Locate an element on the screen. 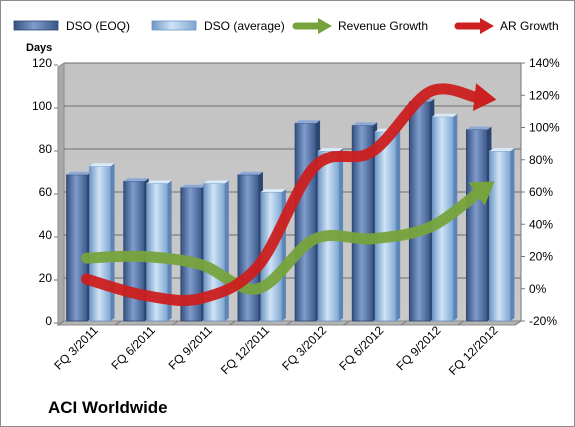  y2-axis-tick-label: -20% is located at coordinates (543, 321).